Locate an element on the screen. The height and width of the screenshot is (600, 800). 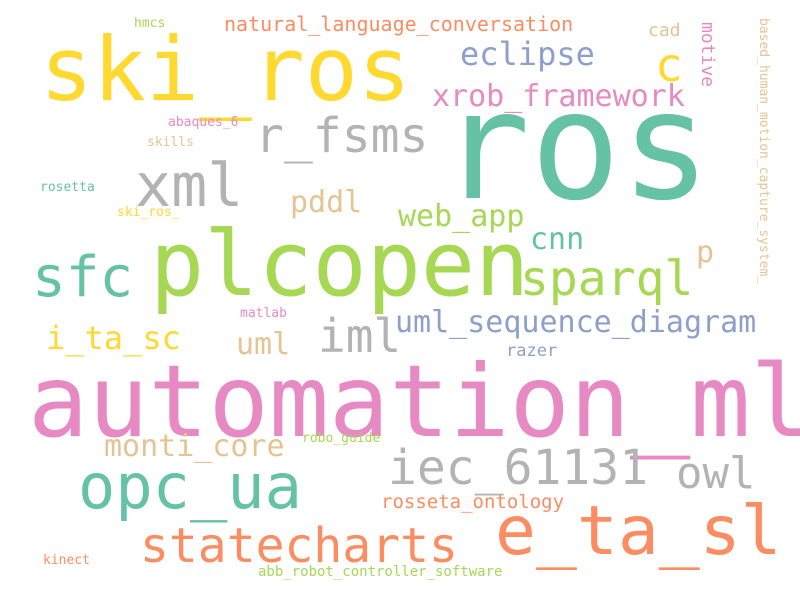
word-ros: ros is located at coordinates (575, 147).